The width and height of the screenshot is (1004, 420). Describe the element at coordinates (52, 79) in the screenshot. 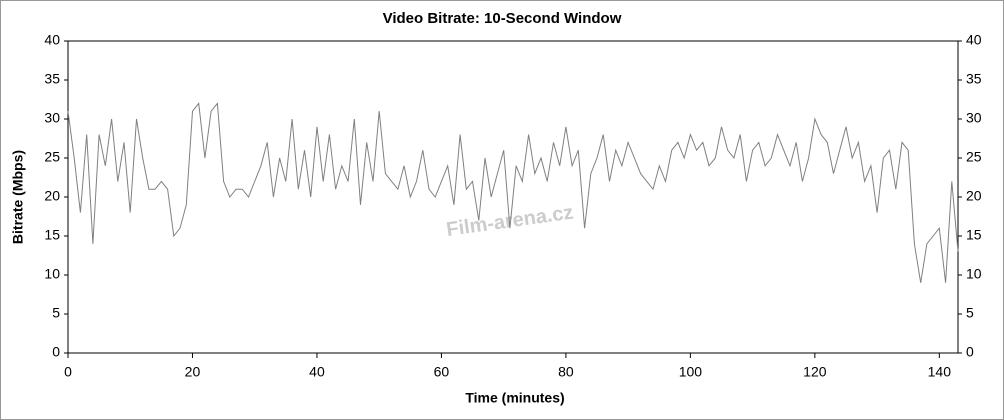

I see `y-tick-label: 35` at that location.